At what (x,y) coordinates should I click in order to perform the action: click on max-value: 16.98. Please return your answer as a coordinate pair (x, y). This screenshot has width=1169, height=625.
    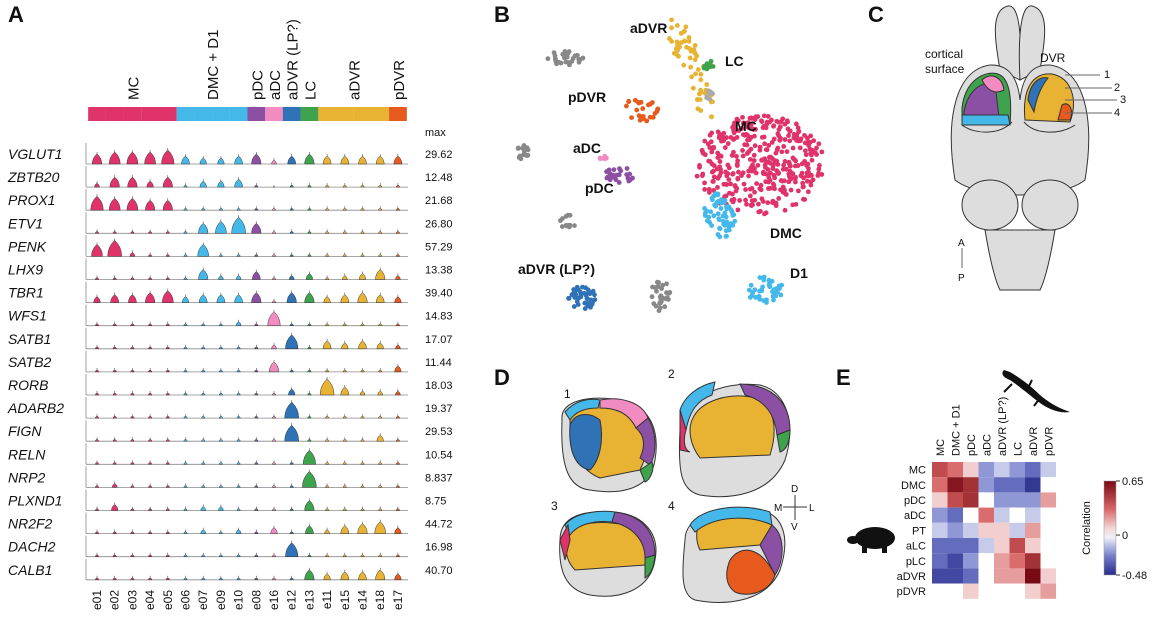
    Looking at the image, I should click on (439, 548).